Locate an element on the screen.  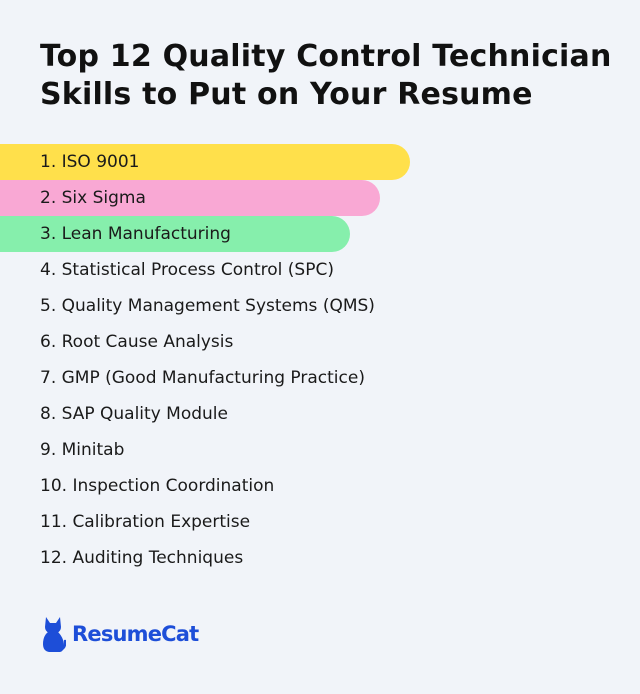
resumecat-logo: ResumeCat is located at coordinates (119, 634).